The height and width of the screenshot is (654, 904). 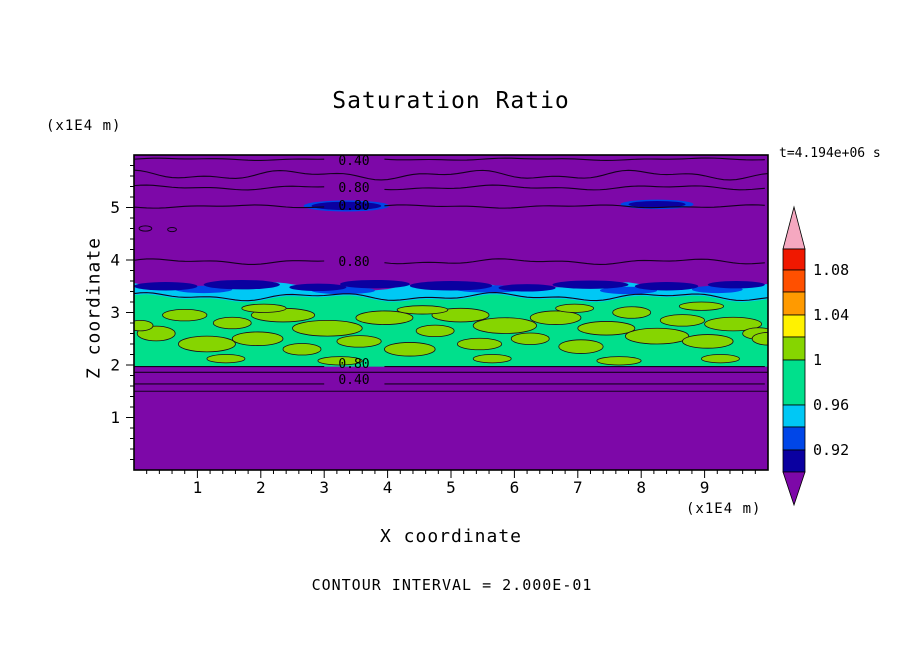 I want to click on page-title: Saturation Ratio, so click(x=451, y=101).